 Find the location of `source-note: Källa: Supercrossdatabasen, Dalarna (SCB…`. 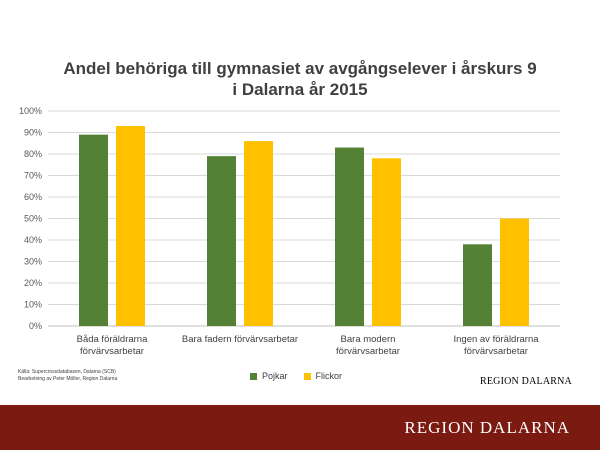

source-note: Källa: Supercrossdatabasen, Dalarna (SCB… is located at coordinates (67, 376).